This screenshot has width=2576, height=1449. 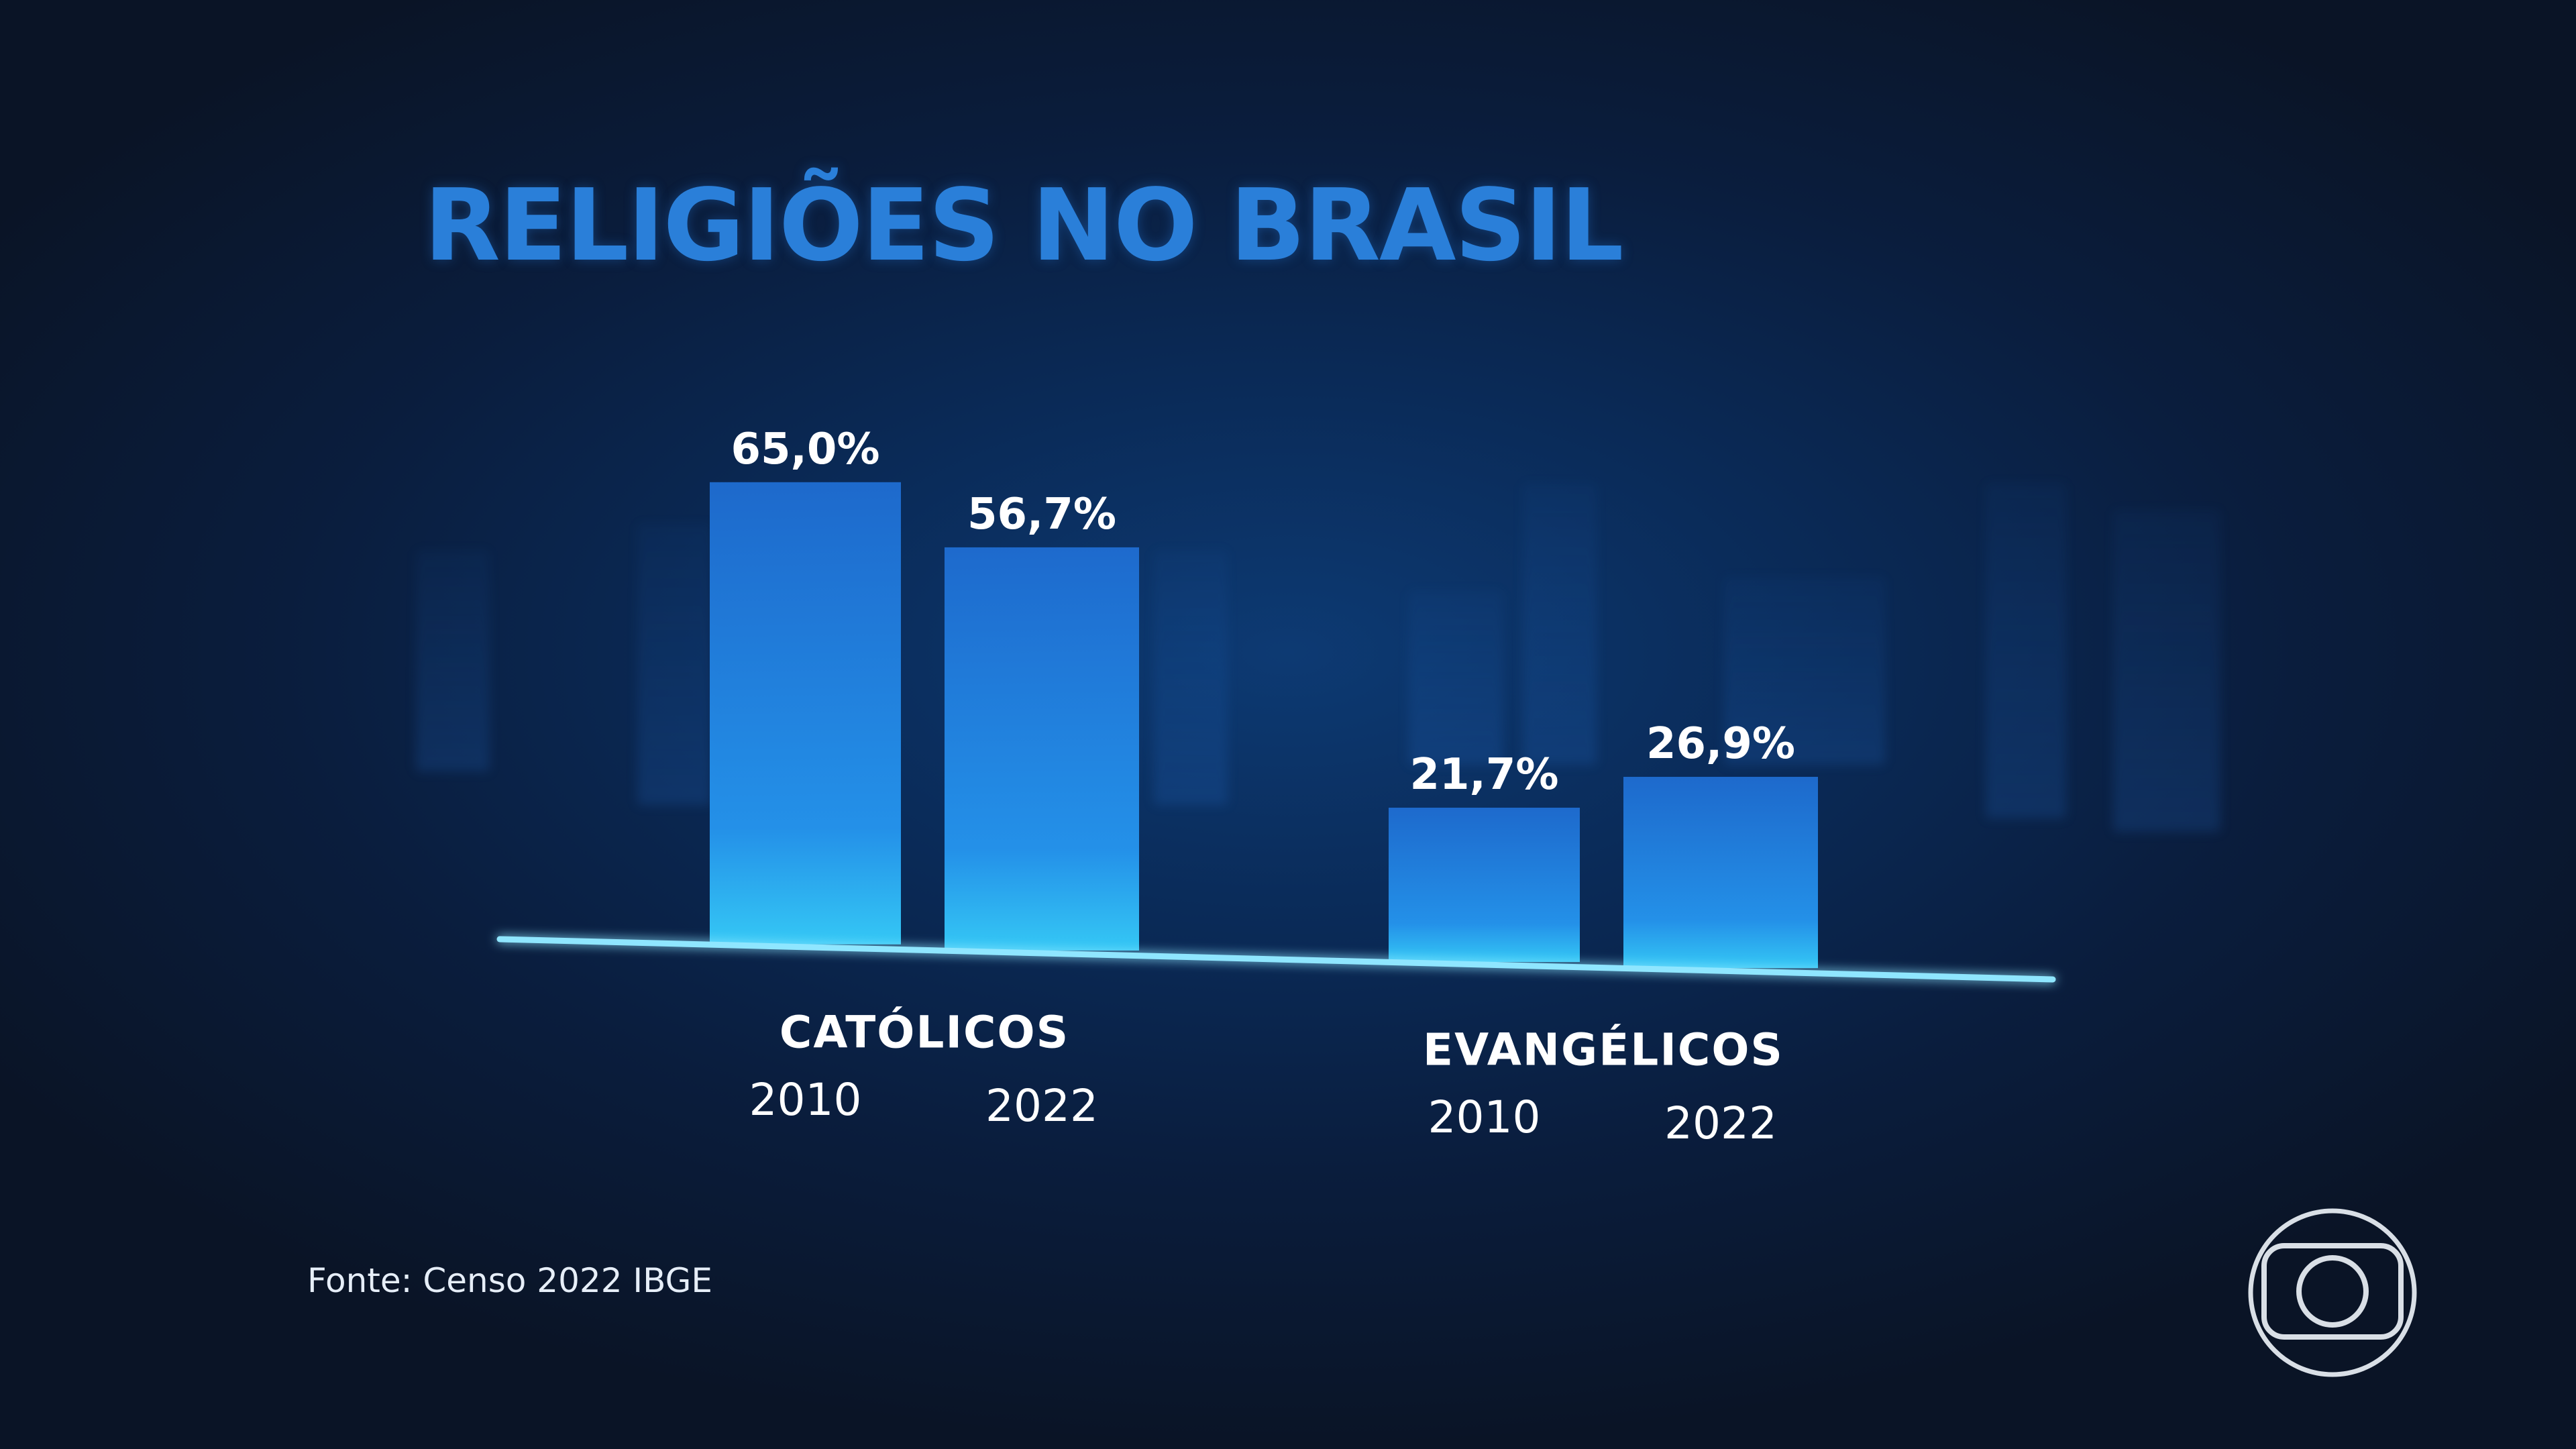 What do you see at coordinates (2332, 1292) in the screenshot?
I see `broadcaster-globe-icon` at bounding box center [2332, 1292].